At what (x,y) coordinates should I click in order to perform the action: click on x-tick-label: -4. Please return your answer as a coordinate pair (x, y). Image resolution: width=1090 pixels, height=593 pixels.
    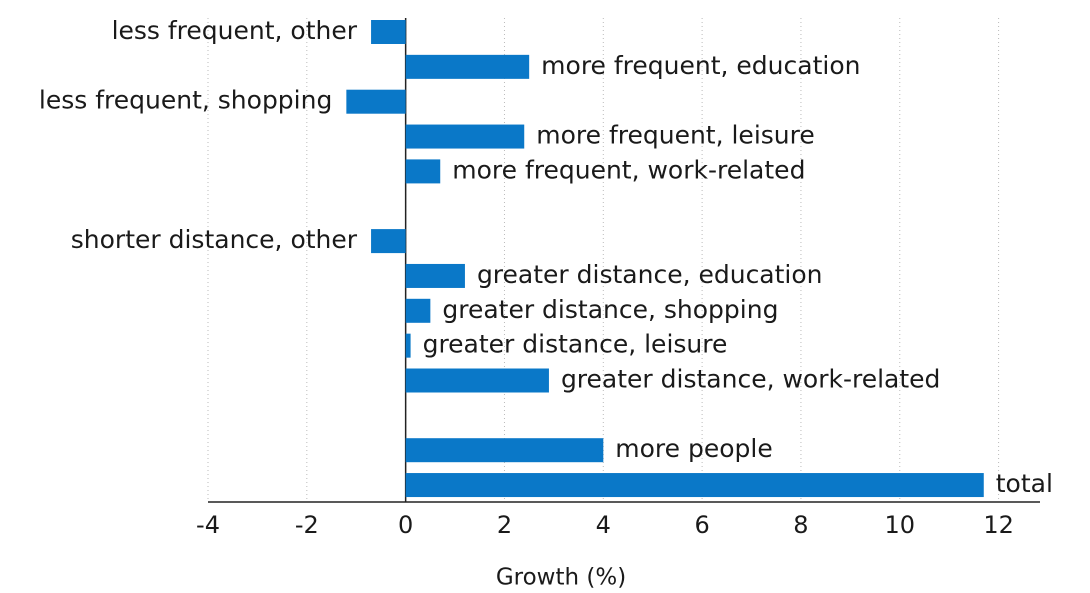
    Looking at the image, I should click on (208, 525).